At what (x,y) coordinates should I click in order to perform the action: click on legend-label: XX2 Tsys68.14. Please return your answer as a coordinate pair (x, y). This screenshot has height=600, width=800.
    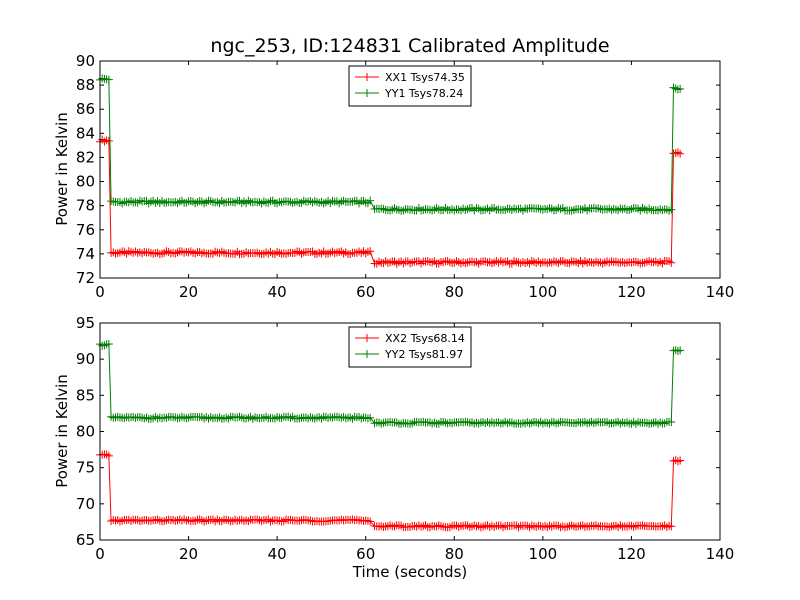
    Looking at the image, I should click on (425, 338).